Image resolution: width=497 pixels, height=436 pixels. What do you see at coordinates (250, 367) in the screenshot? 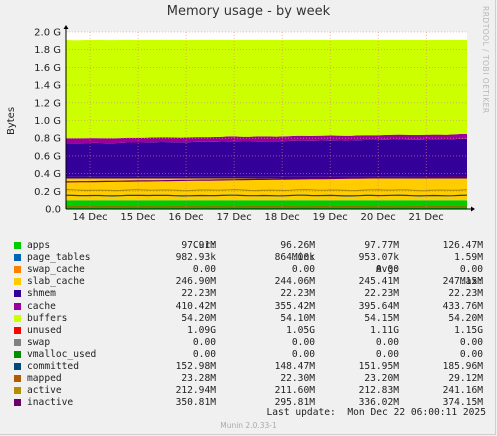
I see `legend-row-committed: committed 152.98M 148.47M 151.95M 185.96M` at bounding box center [250, 367].